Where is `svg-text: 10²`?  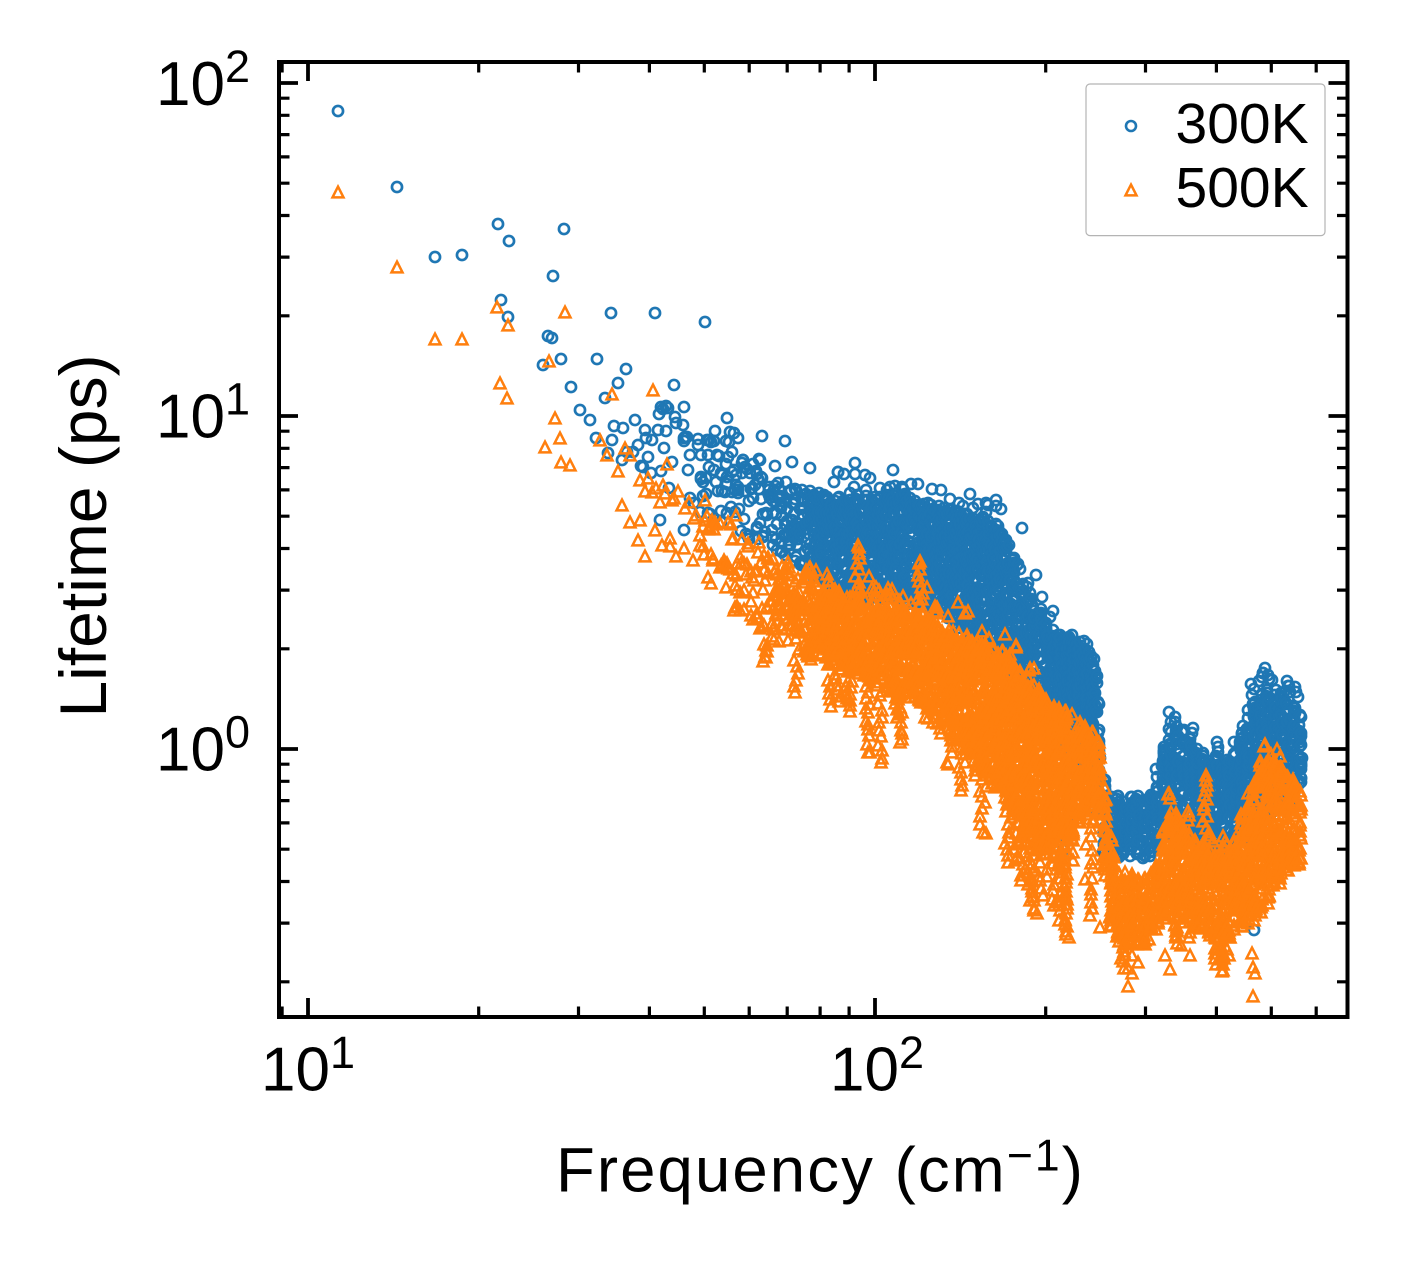 svg-text: 10² is located at coordinates (203, 80).